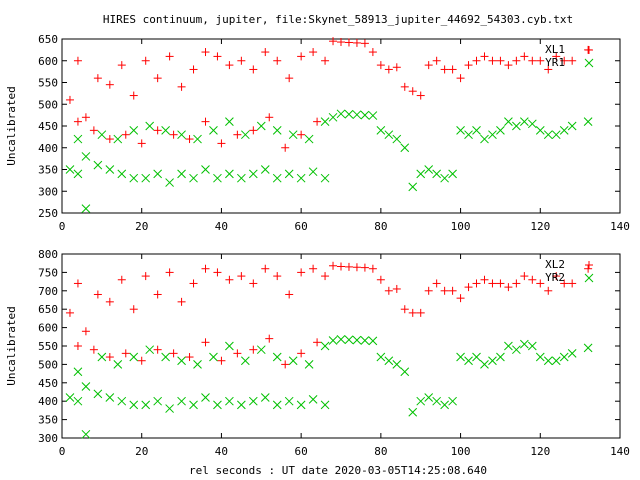  I want to click on legend-marker-xl2, so click(589, 265).